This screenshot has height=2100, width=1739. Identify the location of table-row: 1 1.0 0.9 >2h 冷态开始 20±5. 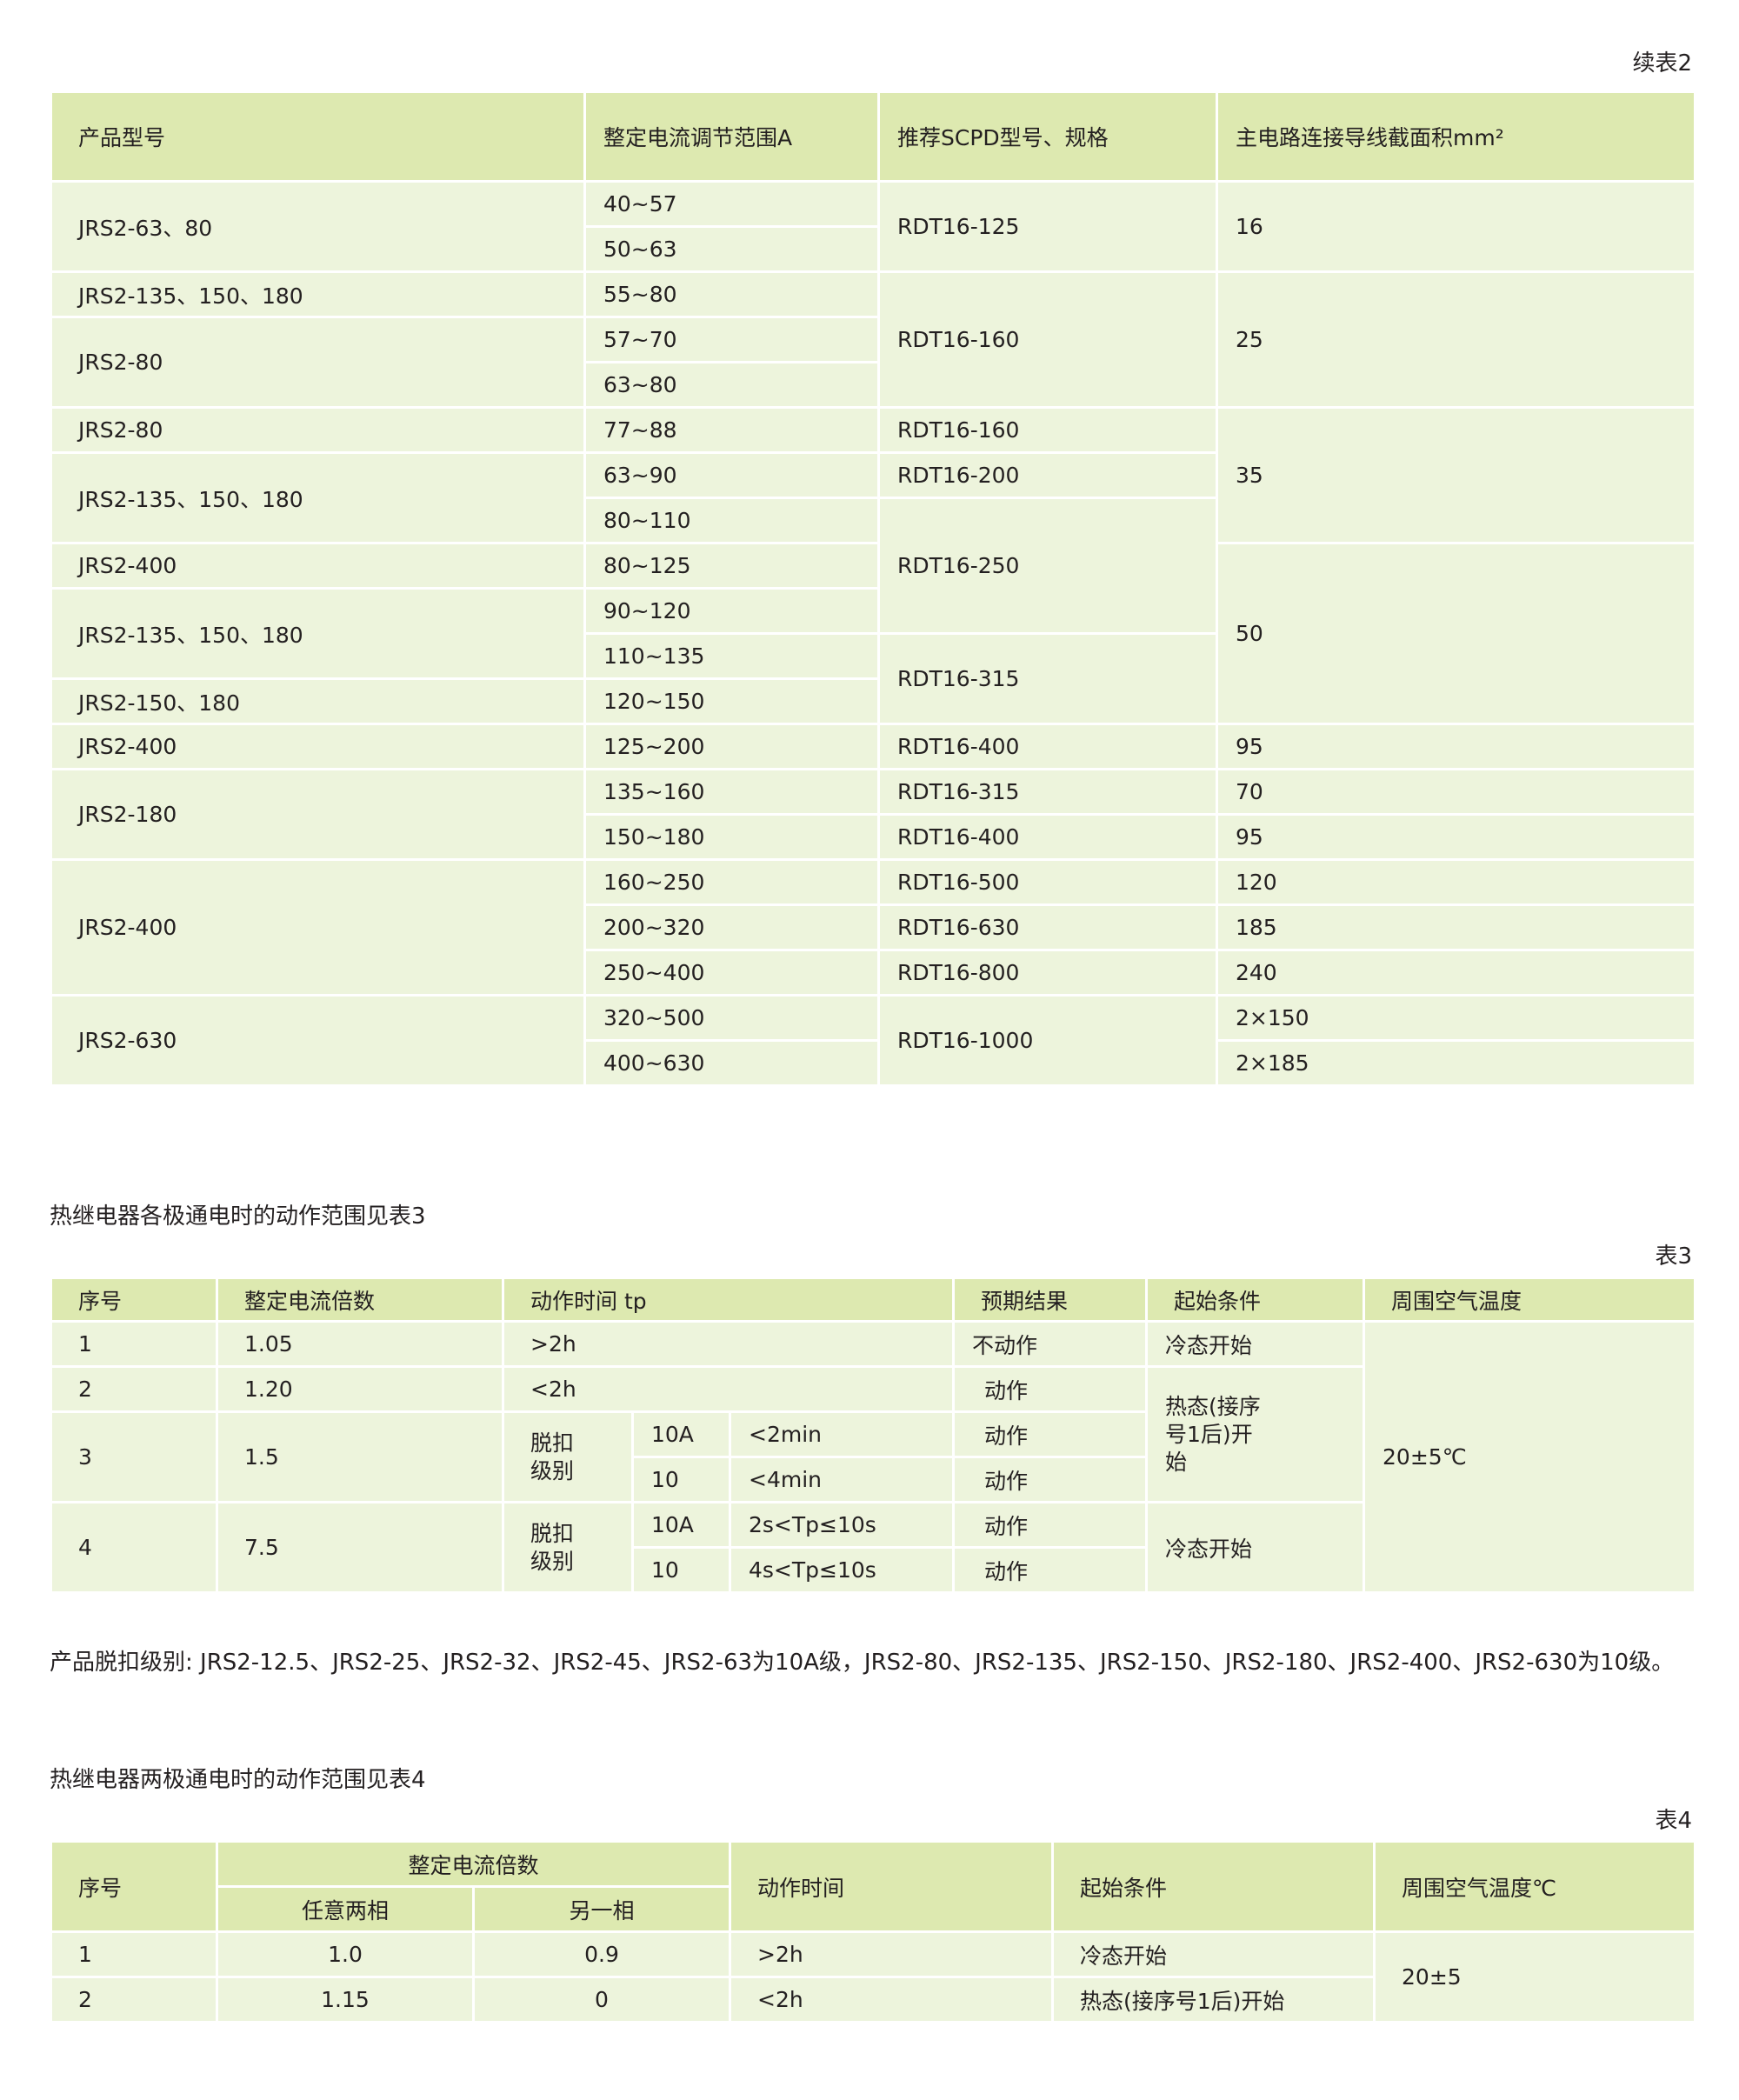
(873, 1976).